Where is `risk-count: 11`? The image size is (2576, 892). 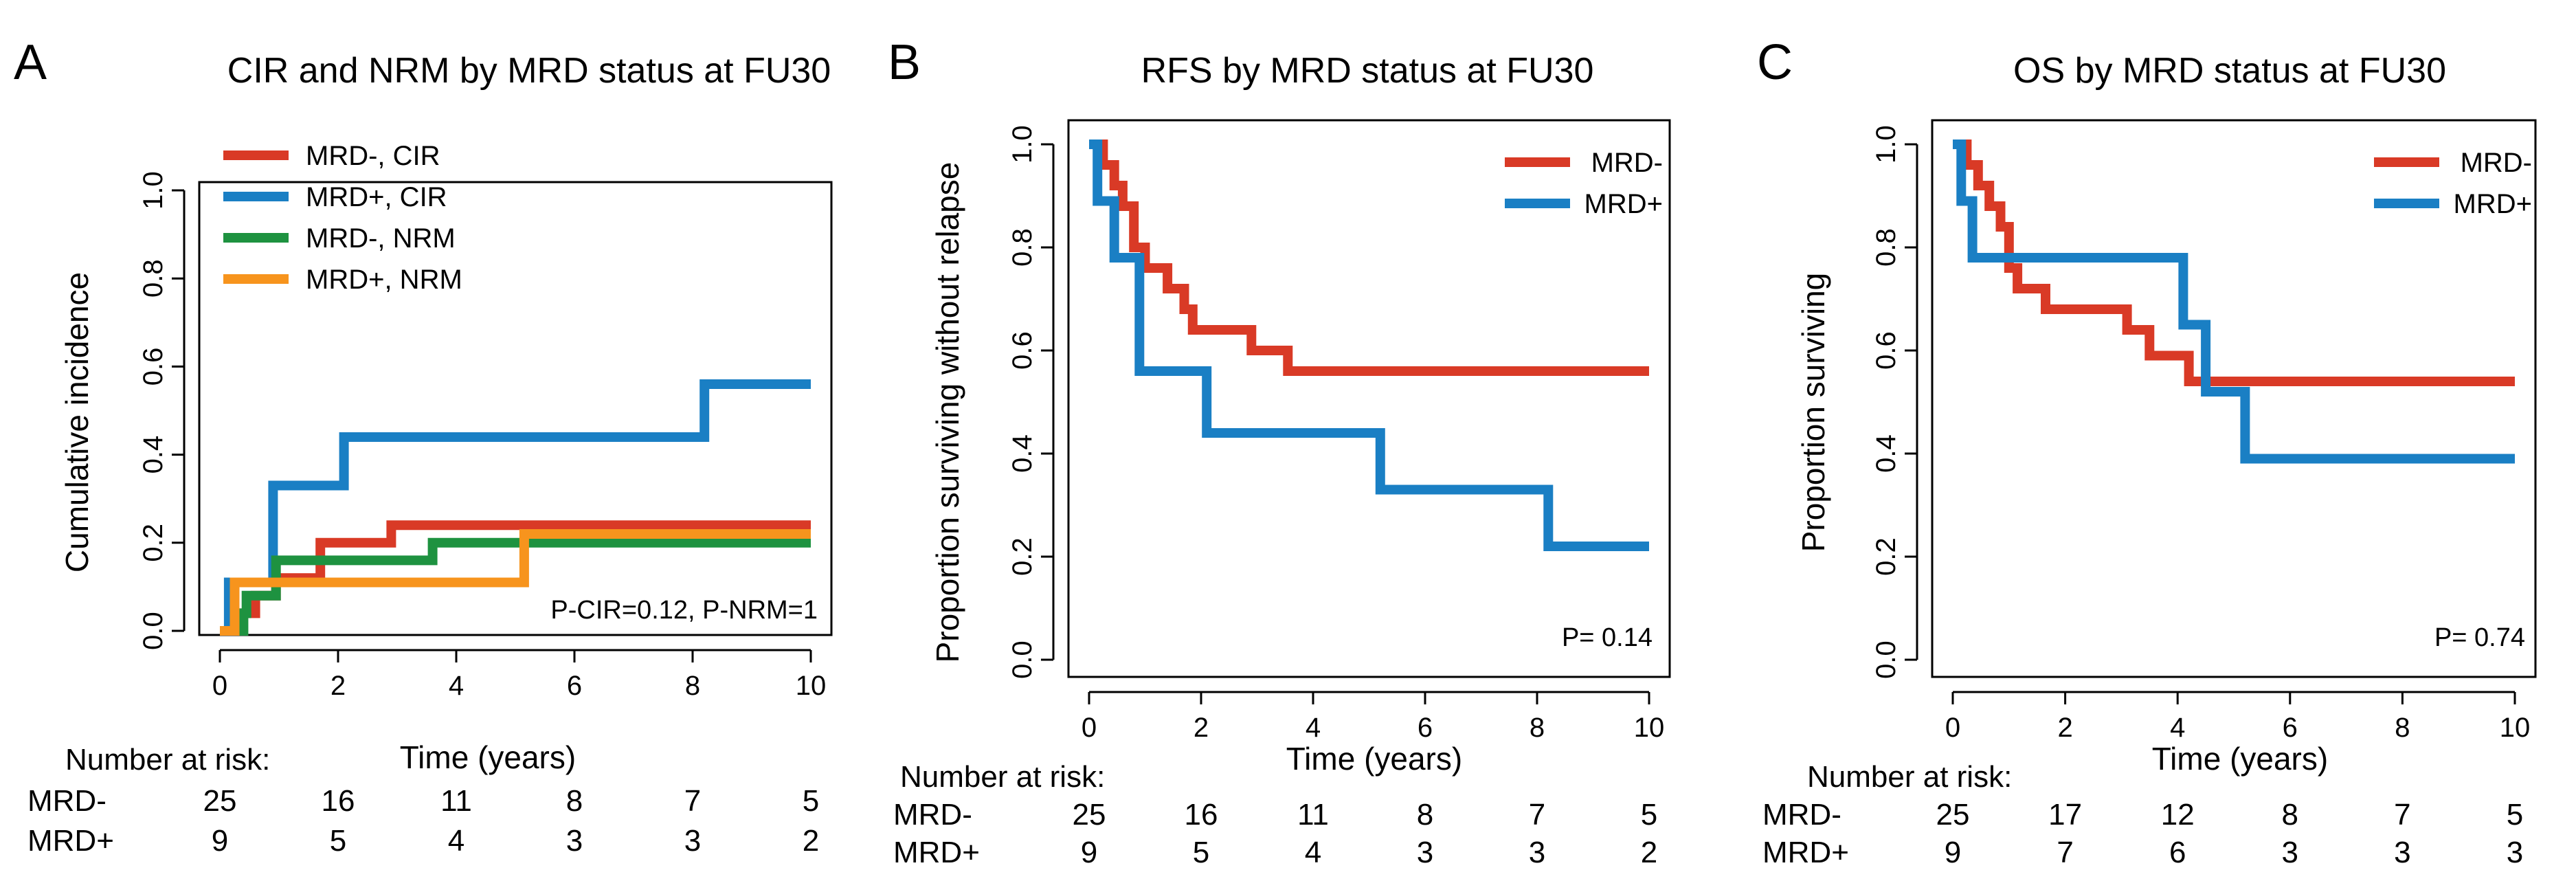
risk-count: 11 is located at coordinates (456, 801).